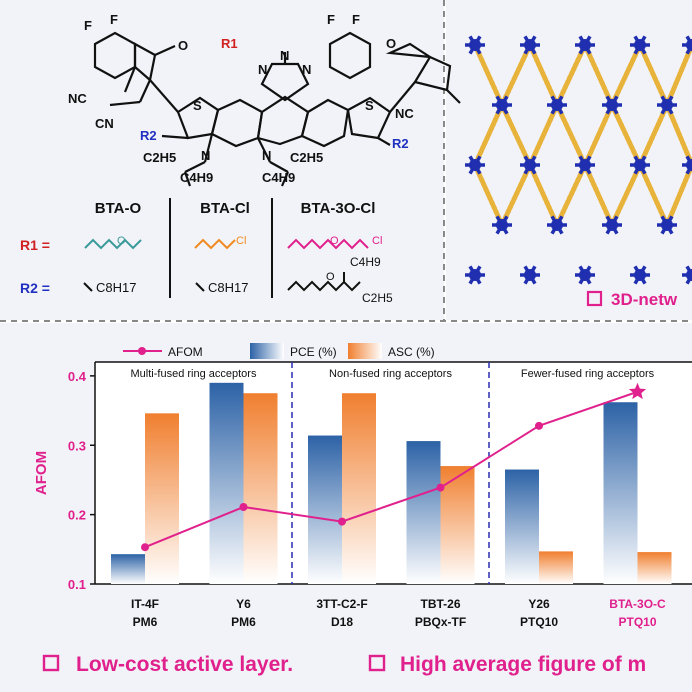 This screenshot has width=692, height=692. Describe the element at coordinates (334, 241) in the screenshot. I see `r1-bta-3o-cl-oxygen: O` at that location.